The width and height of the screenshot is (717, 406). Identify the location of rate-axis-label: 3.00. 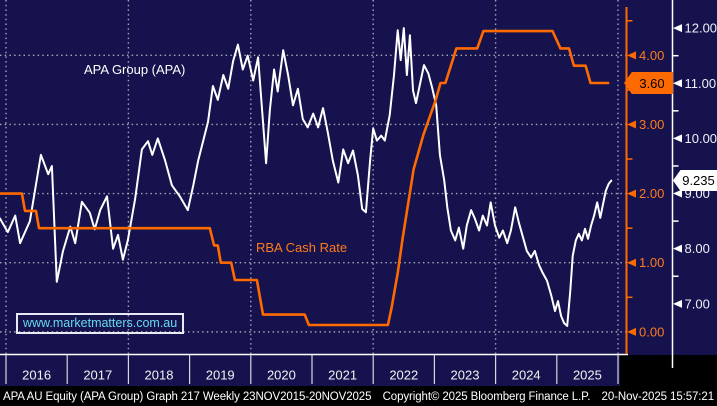
(651, 124).